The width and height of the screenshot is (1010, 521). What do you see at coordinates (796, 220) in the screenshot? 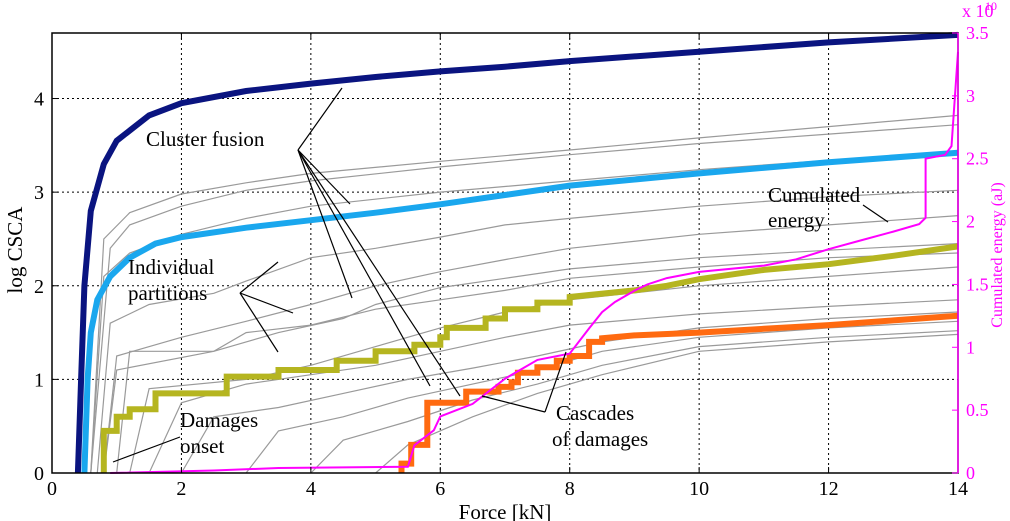
I see `annotation-cumulated-line2: energy` at bounding box center [796, 220].